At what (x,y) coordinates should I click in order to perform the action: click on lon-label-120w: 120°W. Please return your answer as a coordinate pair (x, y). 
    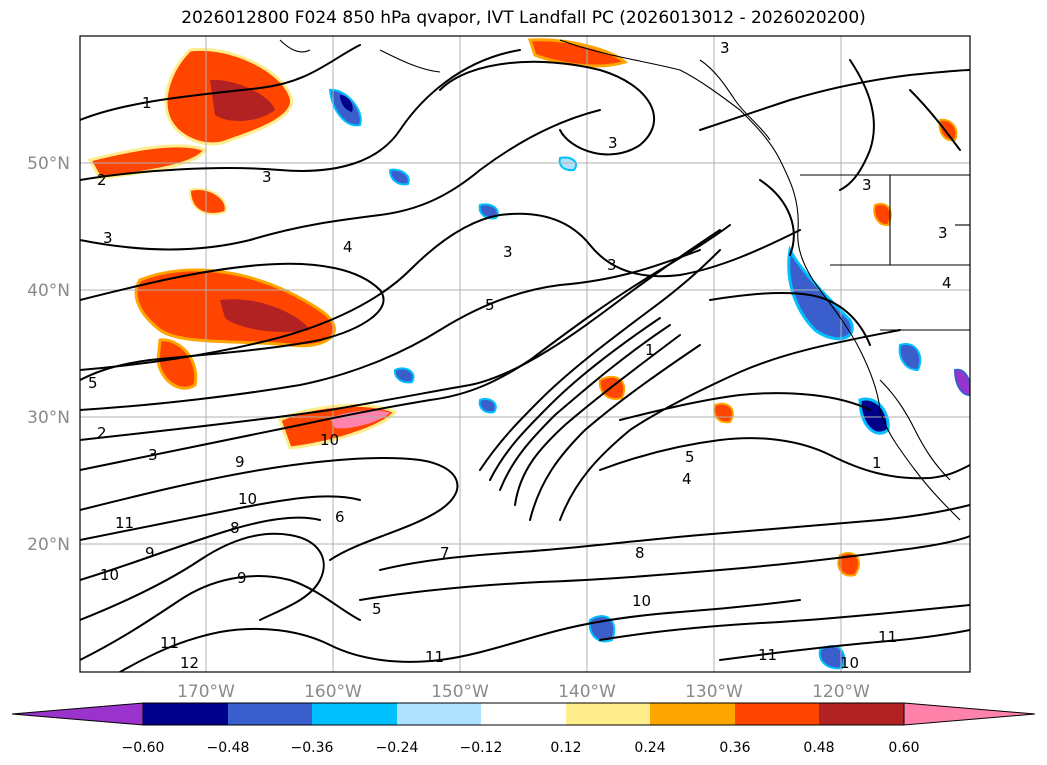
    Looking at the image, I should click on (841, 692).